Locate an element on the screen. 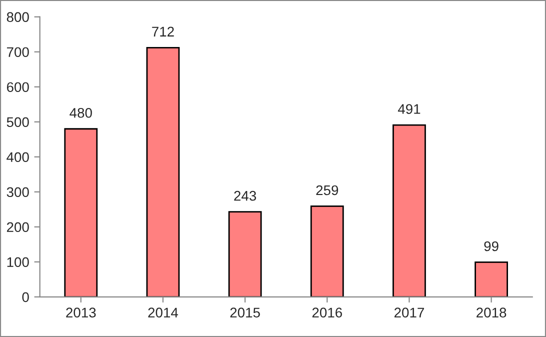  data-label: 243 is located at coordinates (245, 195).